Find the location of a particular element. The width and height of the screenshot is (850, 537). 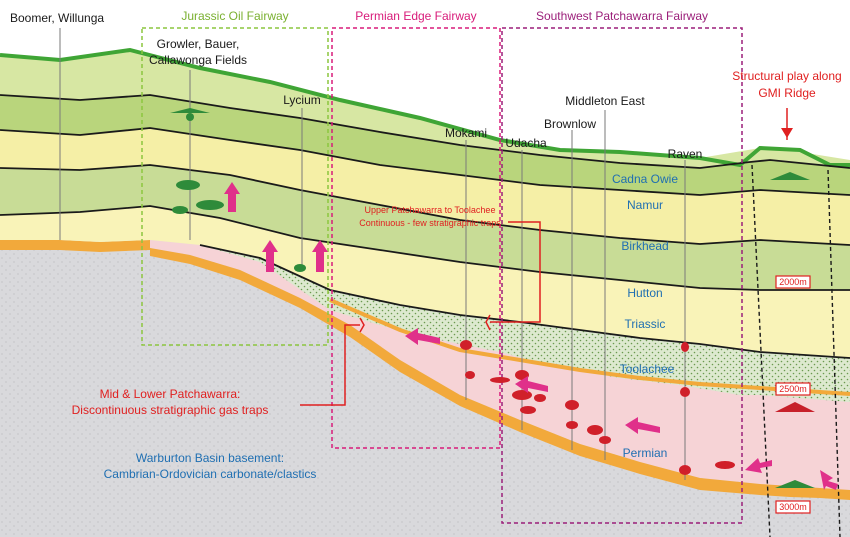

formation-namur: Namur is located at coordinates (645, 205).